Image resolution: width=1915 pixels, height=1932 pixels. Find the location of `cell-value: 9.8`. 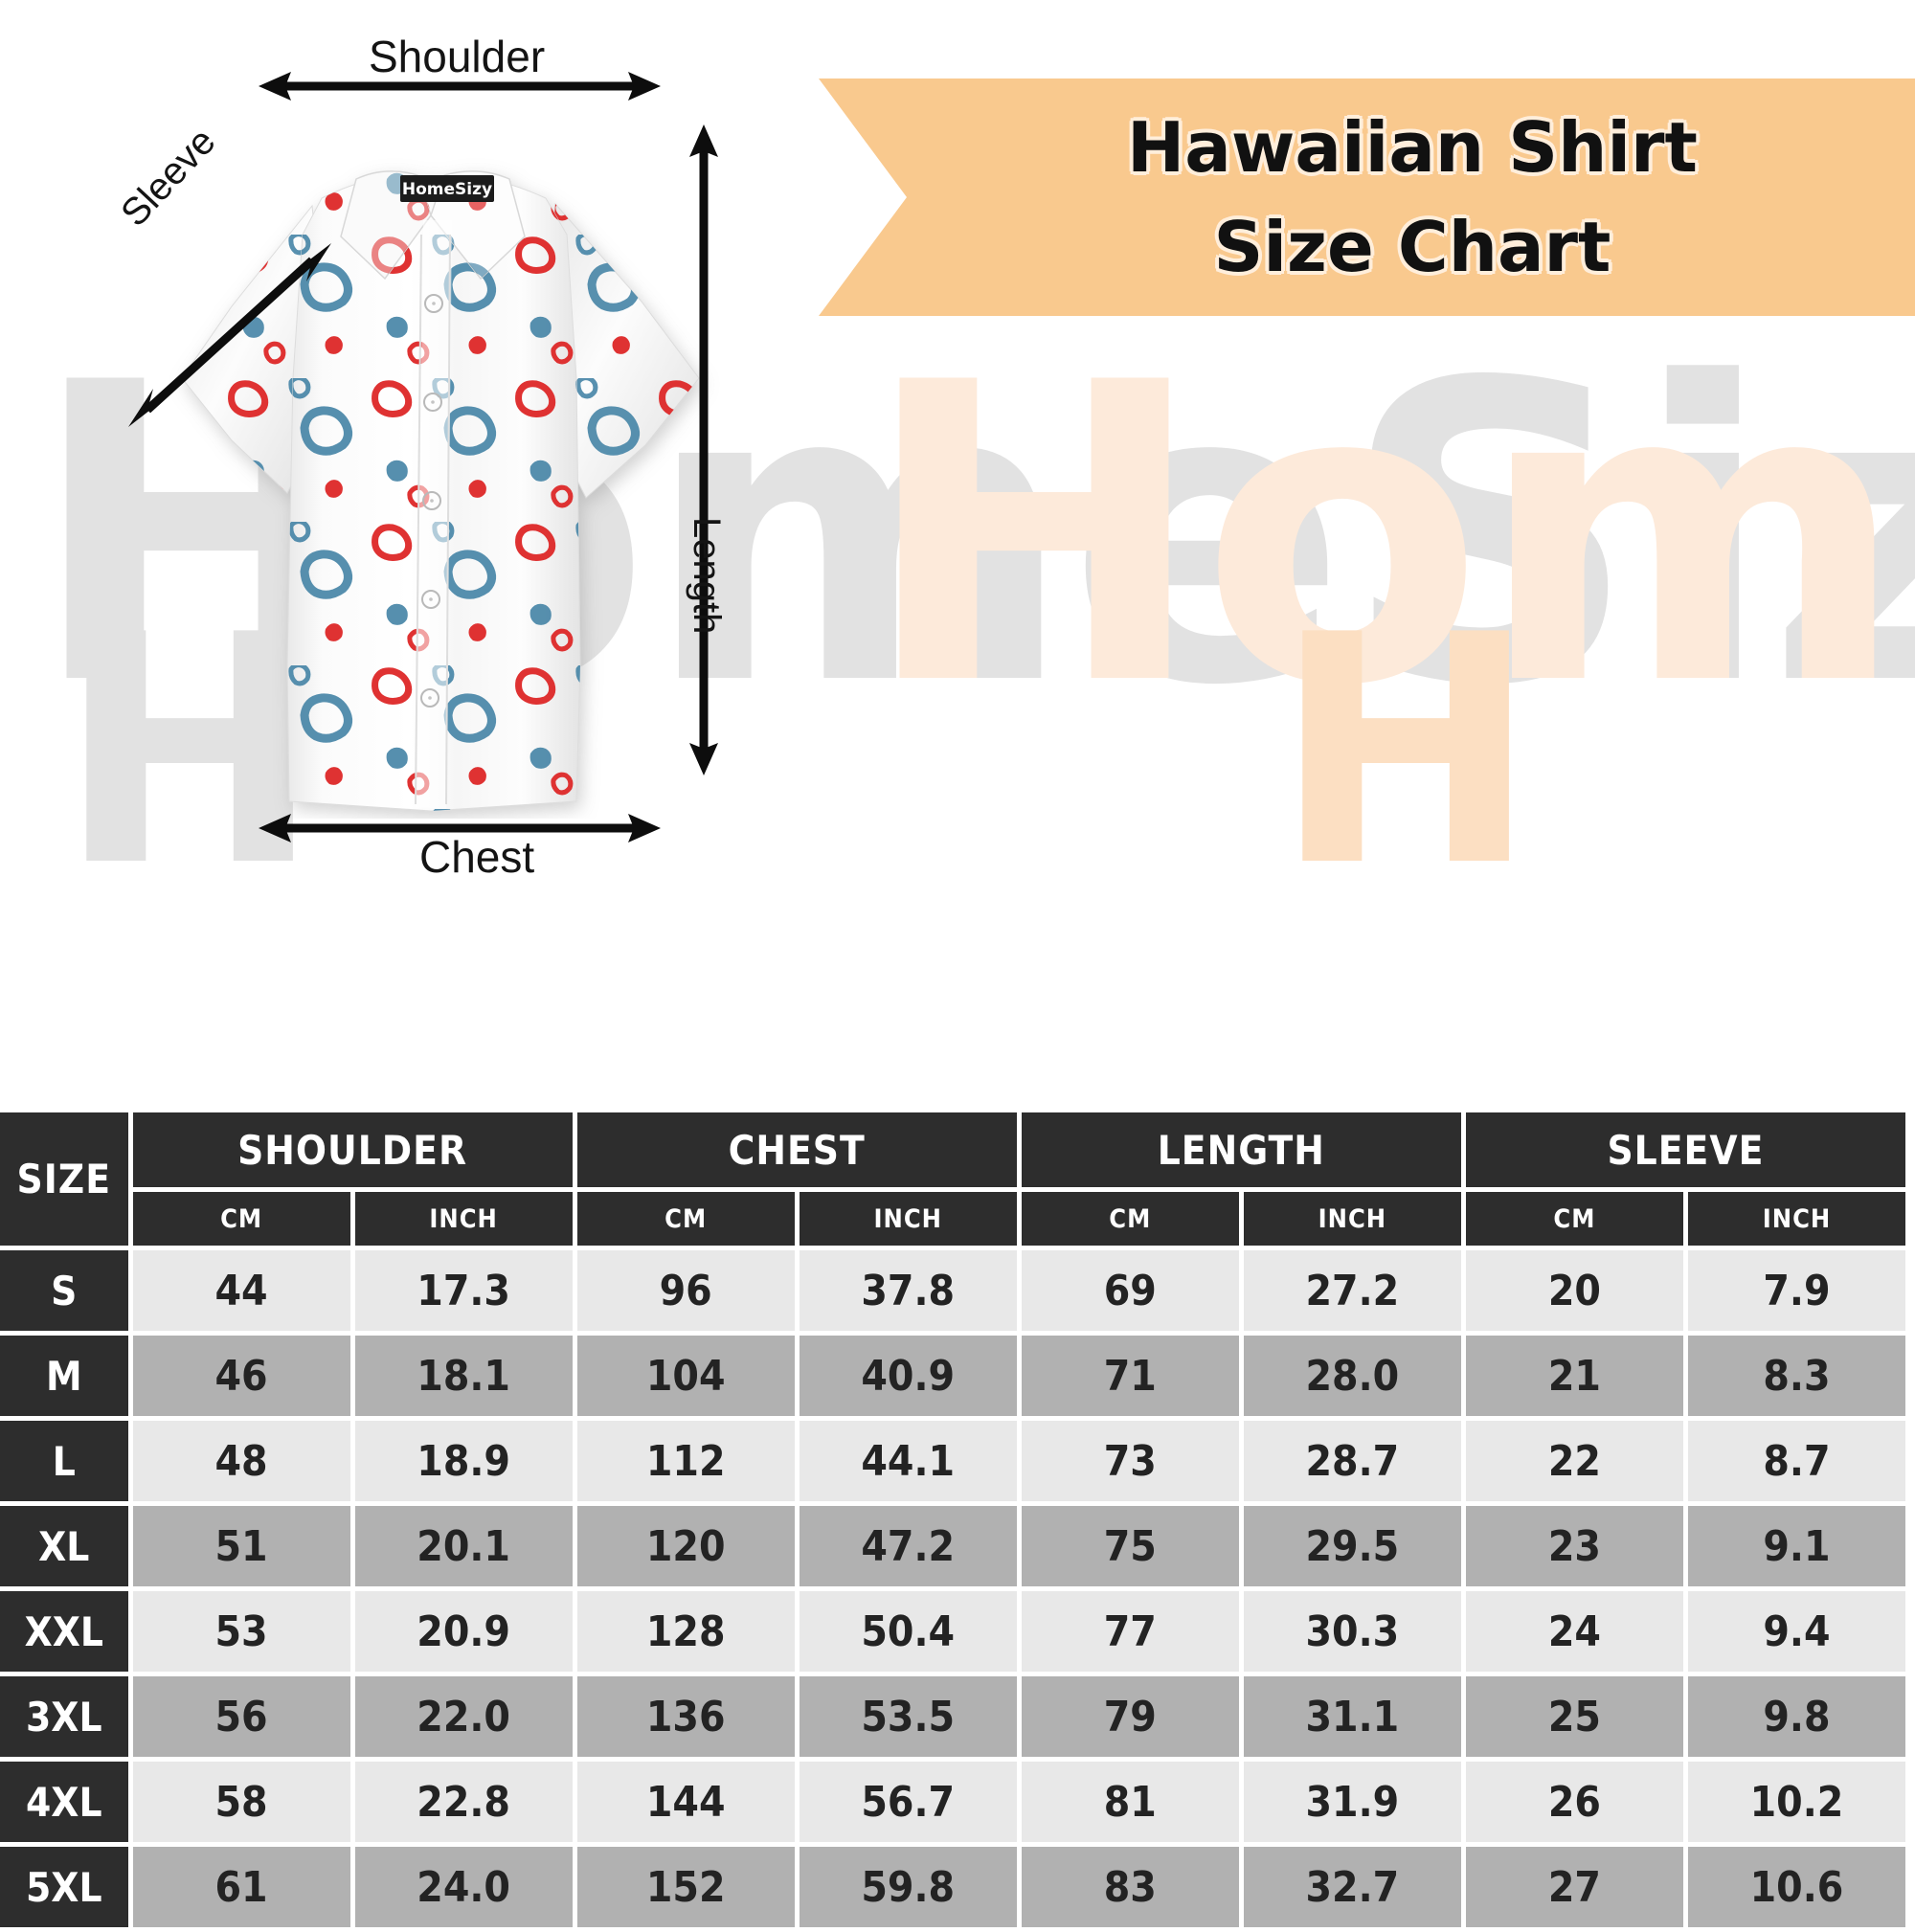

cell-value: 9.8 is located at coordinates (1796, 1717).